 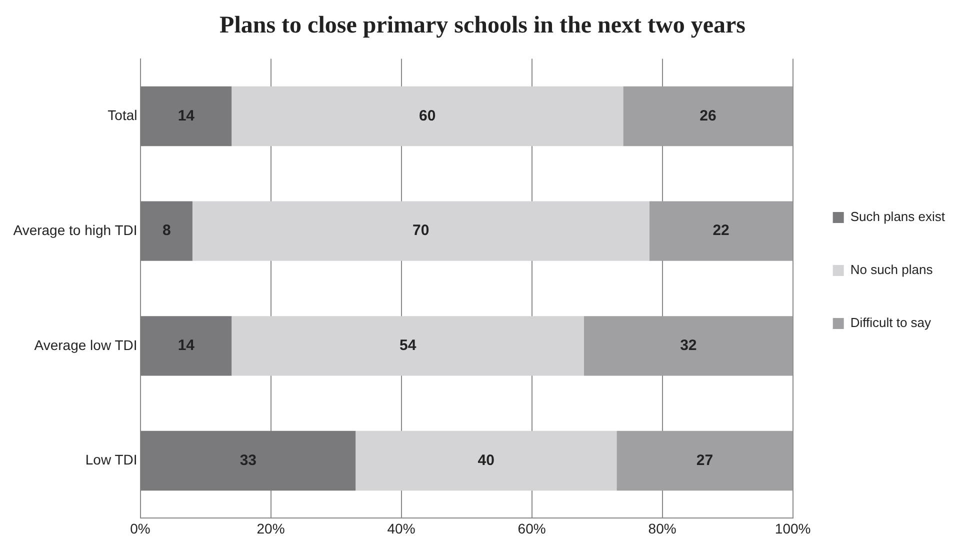 I want to click on data-label: 54, so click(x=408, y=345).